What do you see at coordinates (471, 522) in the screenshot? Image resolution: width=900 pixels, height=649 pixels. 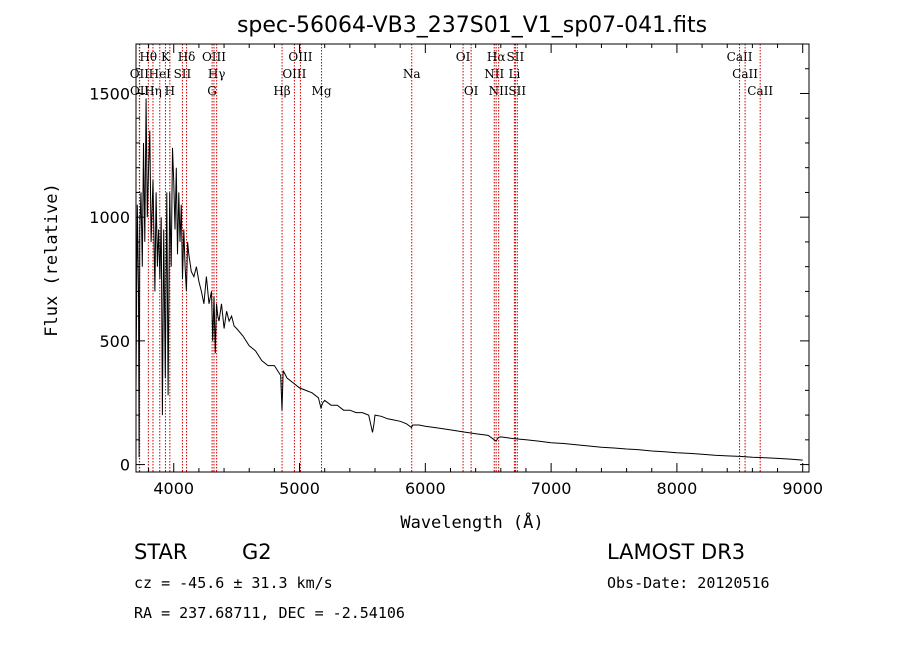 I see `x-axis-label: Wavelength (Å)` at bounding box center [471, 522].